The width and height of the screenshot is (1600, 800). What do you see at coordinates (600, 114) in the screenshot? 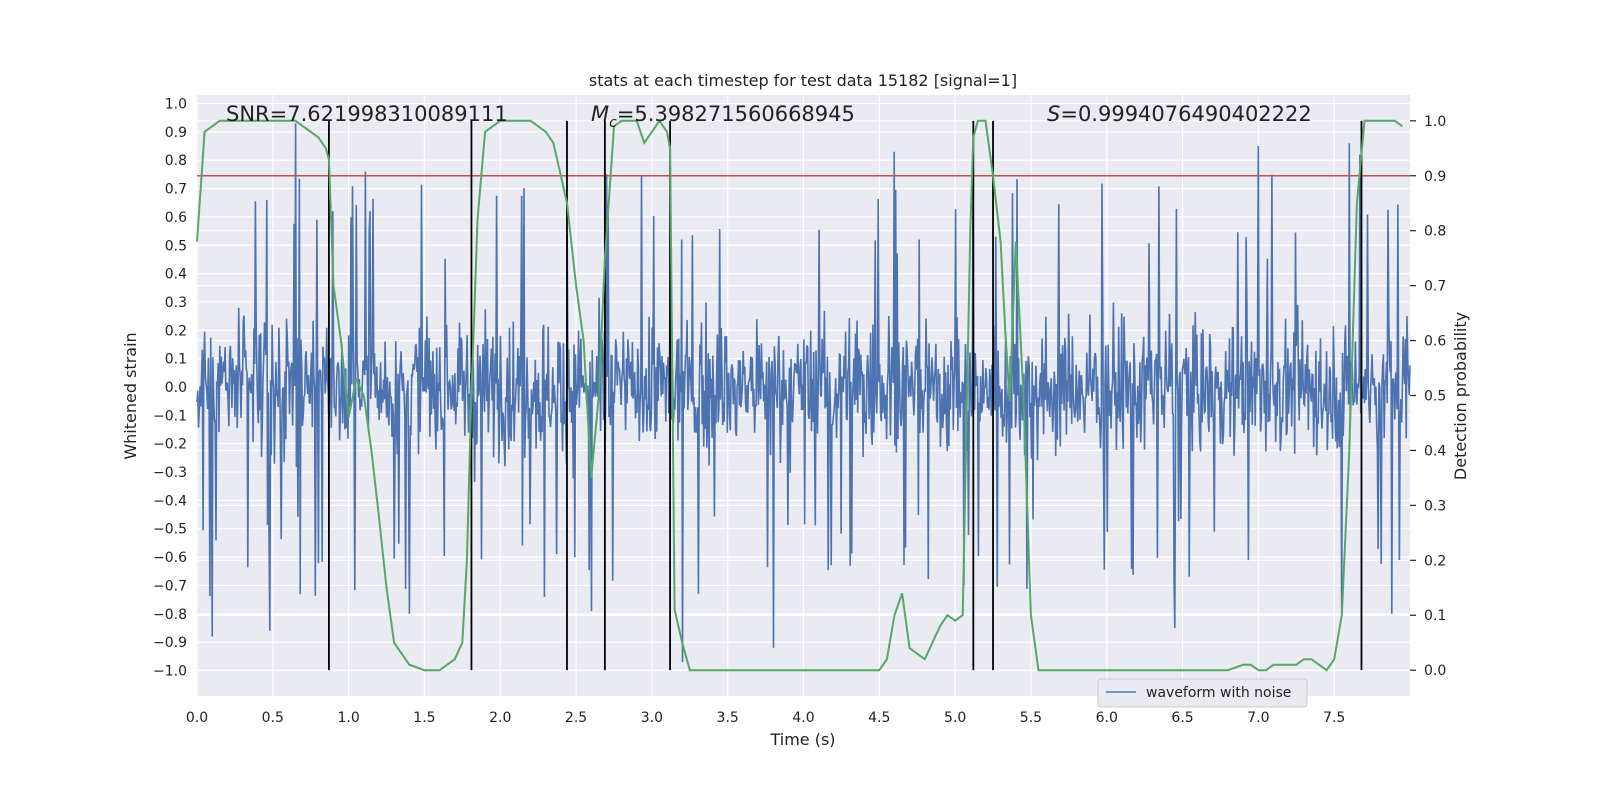
I see `chirp-mass-symbol: M` at bounding box center [600, 114].